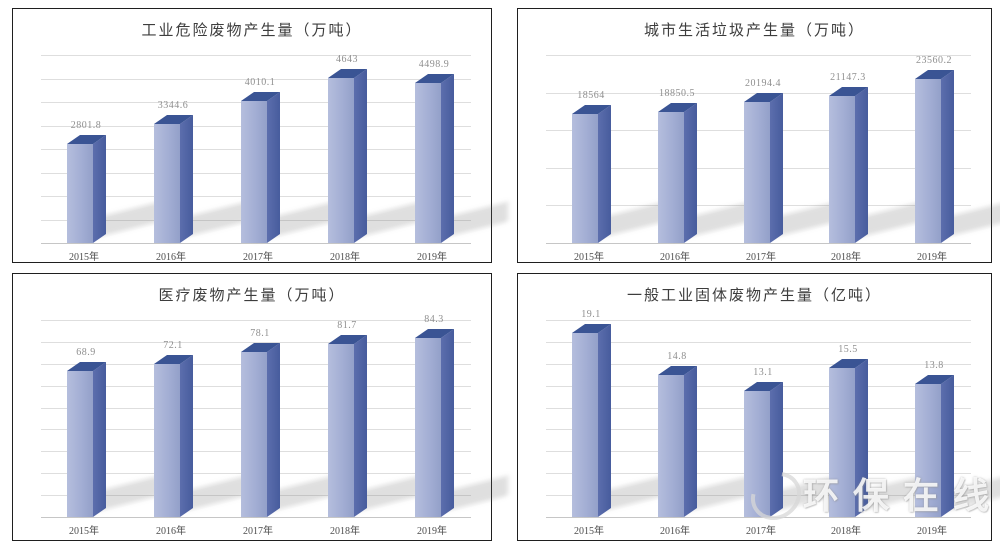 Image resolution: width=1000 pixels, height=550 pixels. Describe the element at coordinates (347, 59) in the screenshot. I see `bar-value-label: 4643` at that location.